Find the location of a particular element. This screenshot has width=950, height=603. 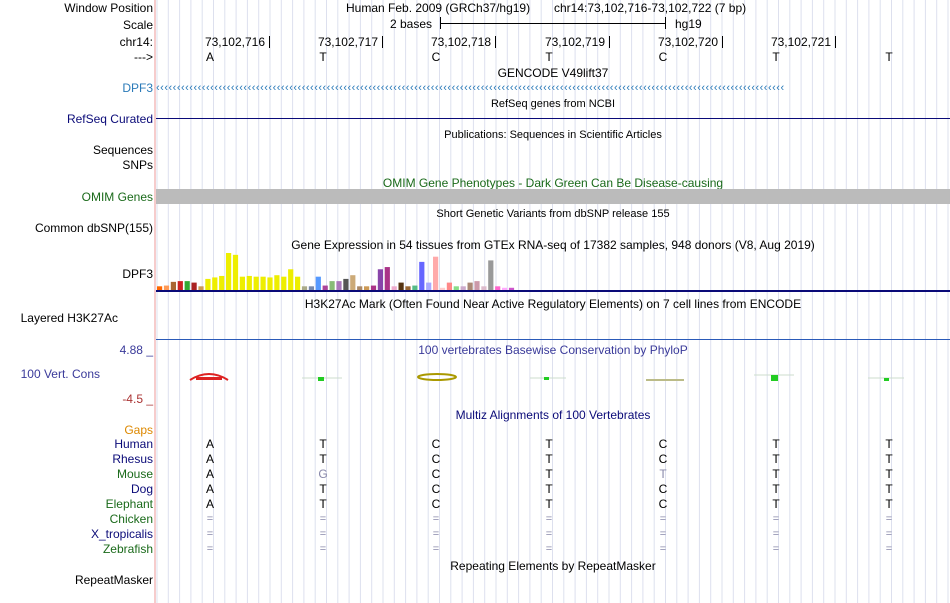

omim-feature-bar is located at coordinates (553, 196).